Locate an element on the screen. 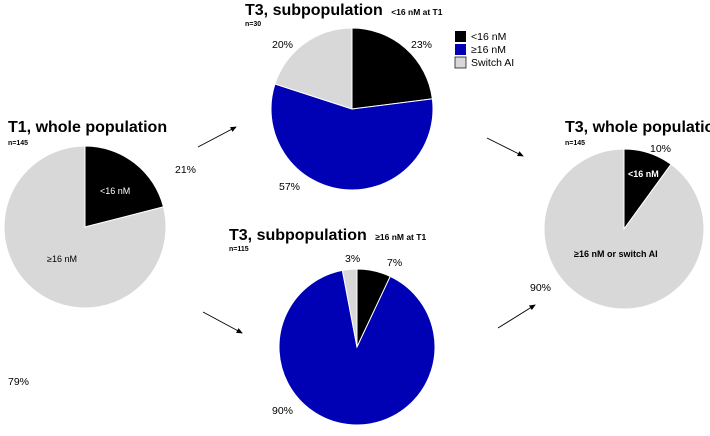  pie-t1-inner-ge16: ≥16 nM is located at coordinates (62, 259).